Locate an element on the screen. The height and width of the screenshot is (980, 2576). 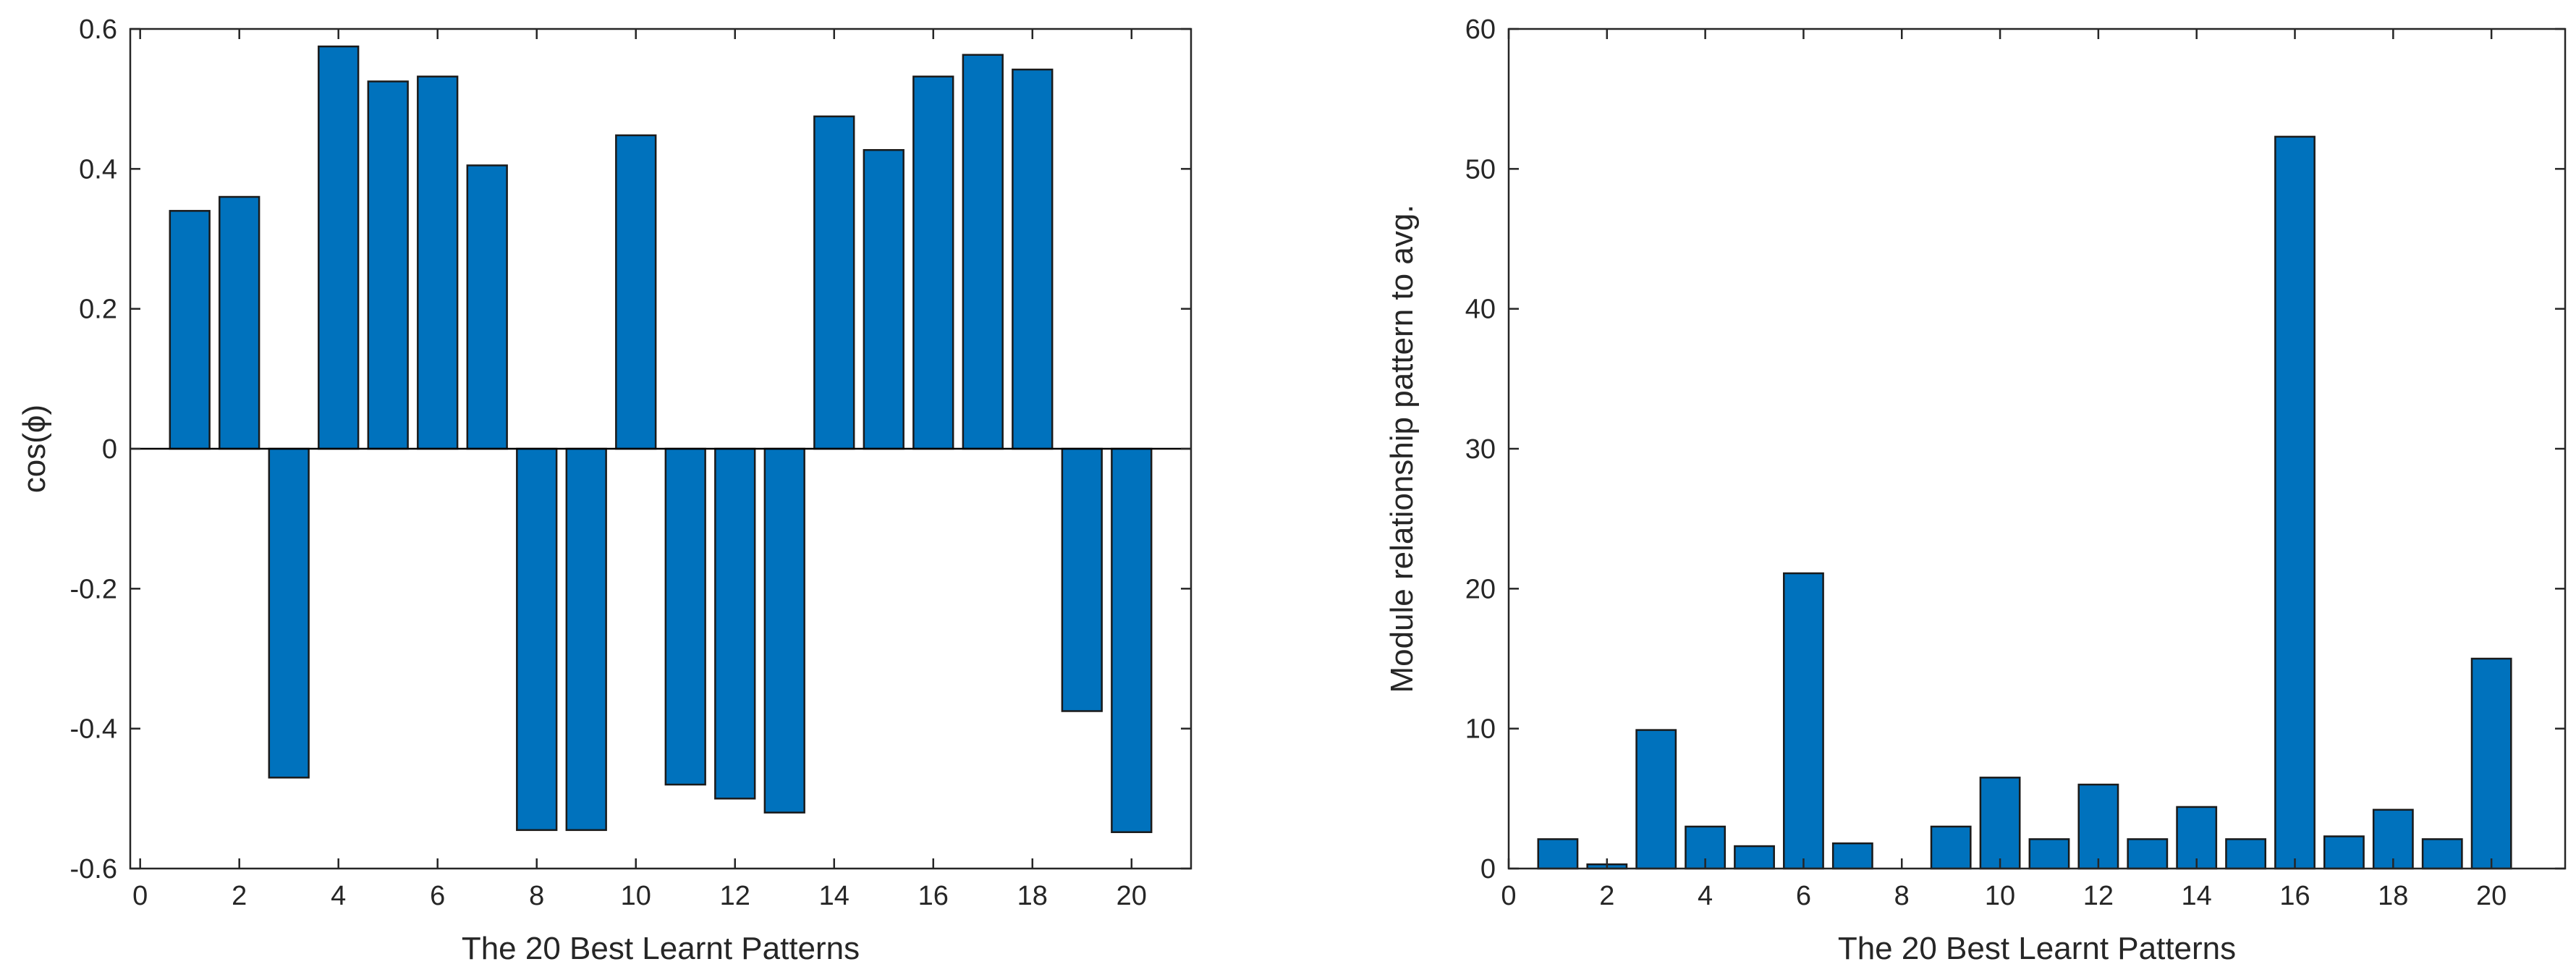
right-xtick-label: 2 is located at coordinates (1606, 896).